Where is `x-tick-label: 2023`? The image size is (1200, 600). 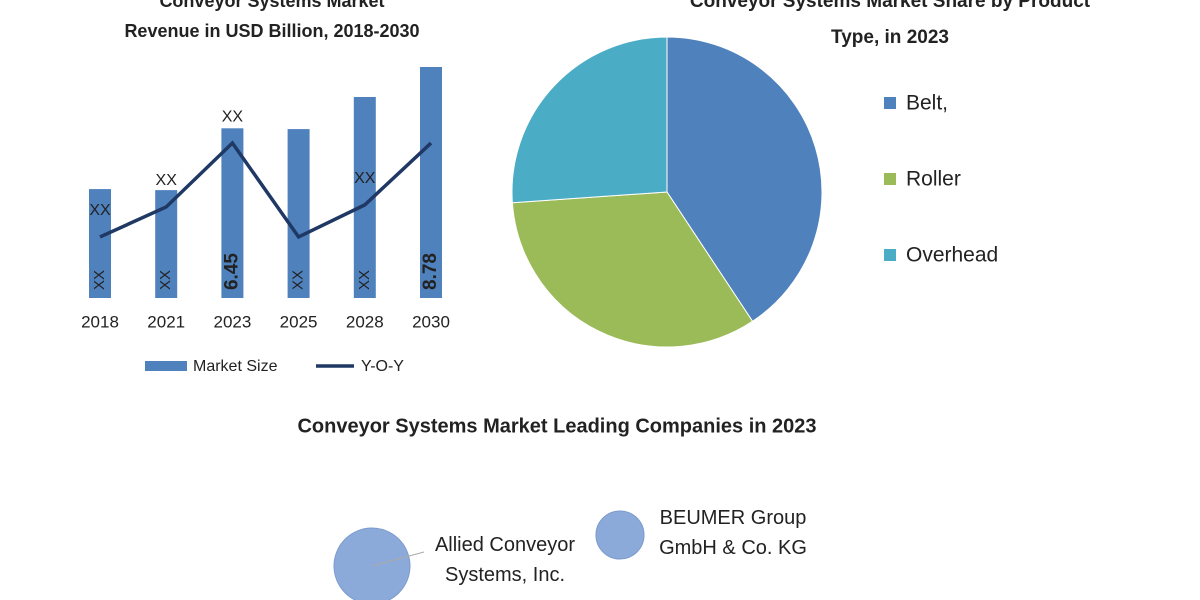 x-tick-label: 2023 is located at coordinates (232, 321).